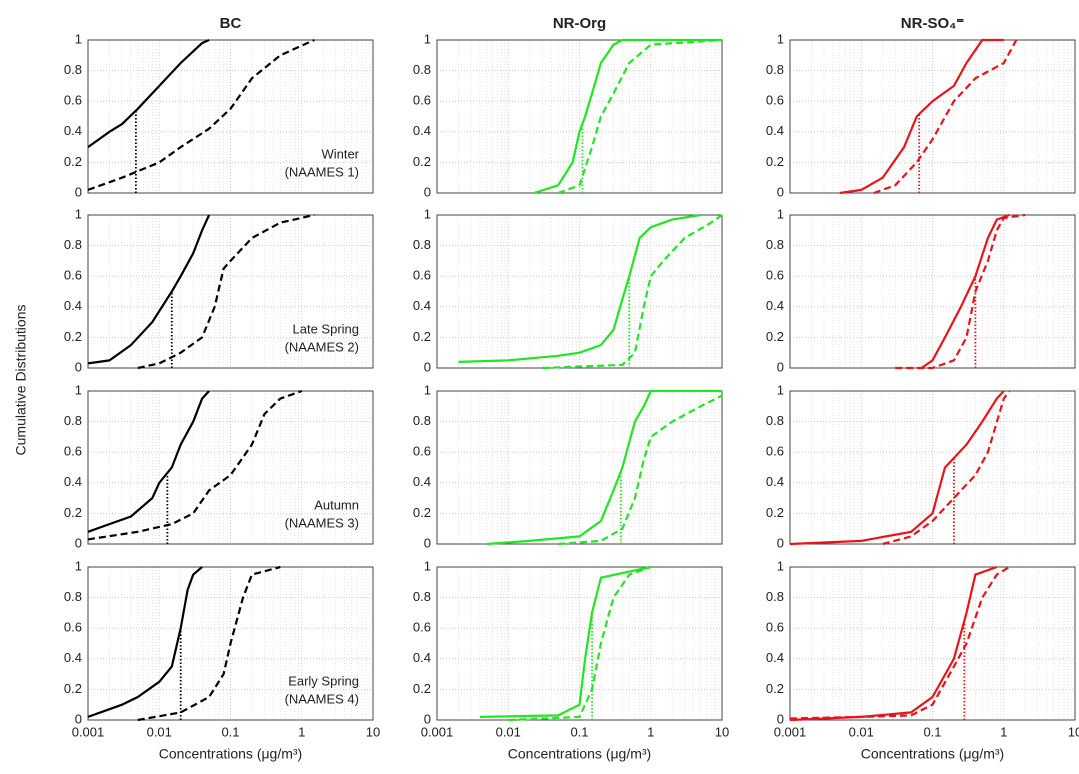 The height and width of the screenshot is (774, 1079). I want to click on panel-title: NR-Org, so click(579, 23).